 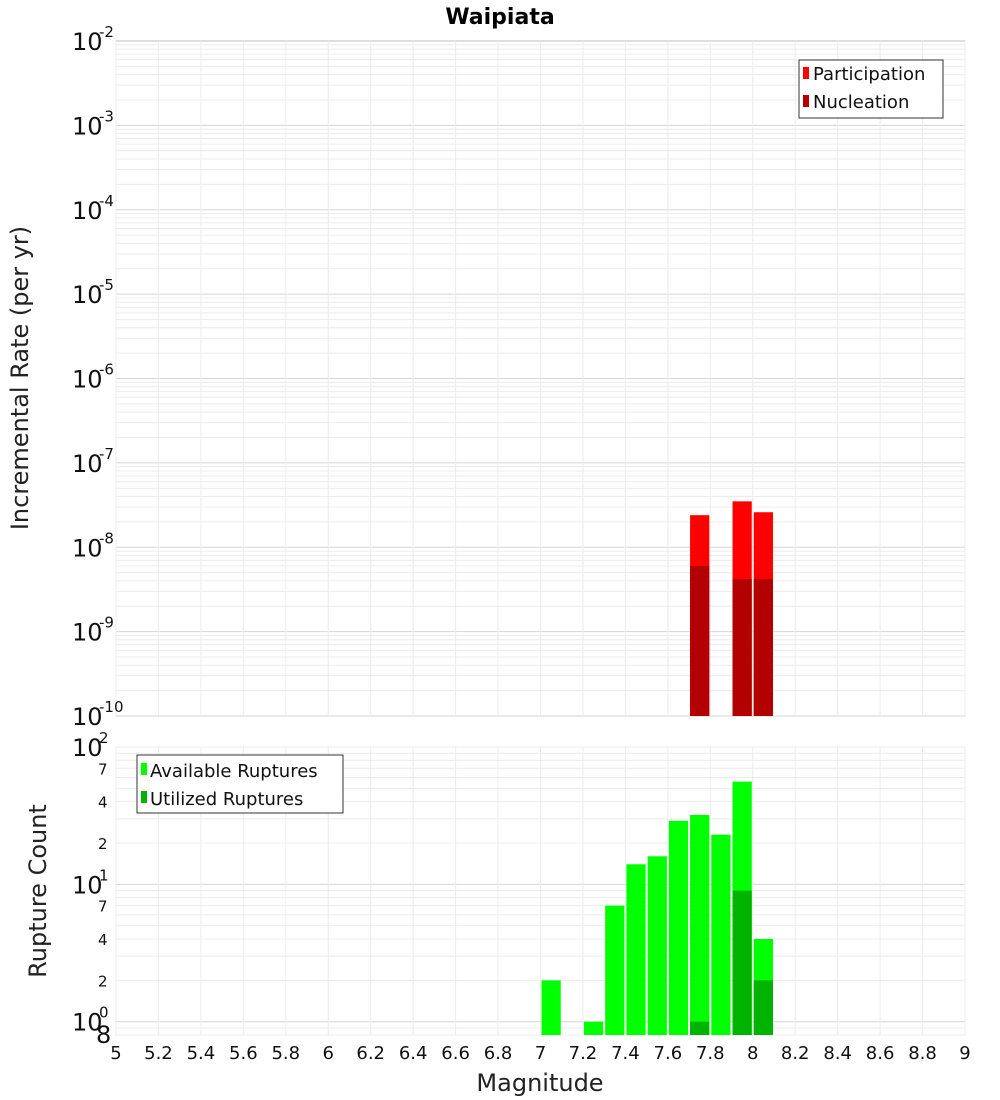 I want to click on x-tick-label: 7.2, so click(x=583, y=1053).